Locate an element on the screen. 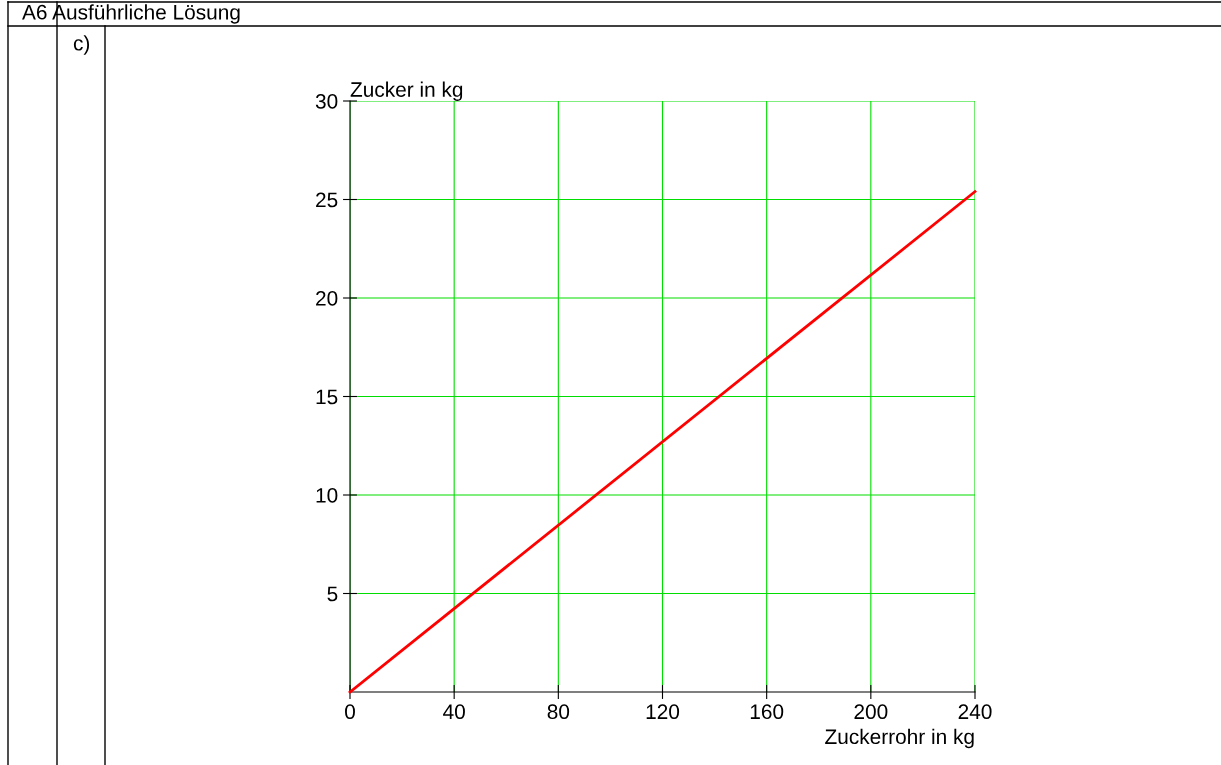 The height and width of the screenshot is (765, 1221). x-tick-label: 0 is located at coordinates (350, 712).